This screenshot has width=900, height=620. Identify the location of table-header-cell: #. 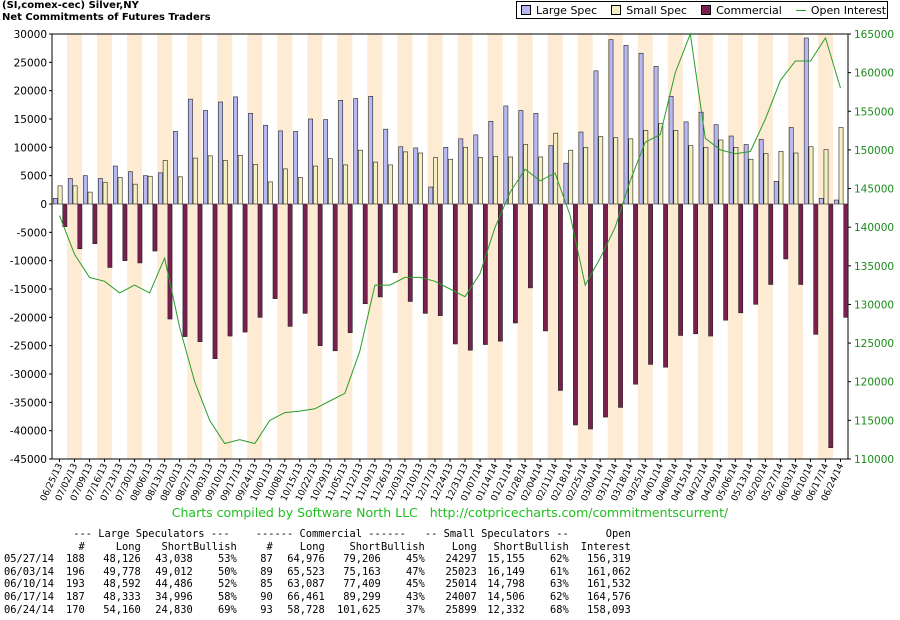
(81, 546).